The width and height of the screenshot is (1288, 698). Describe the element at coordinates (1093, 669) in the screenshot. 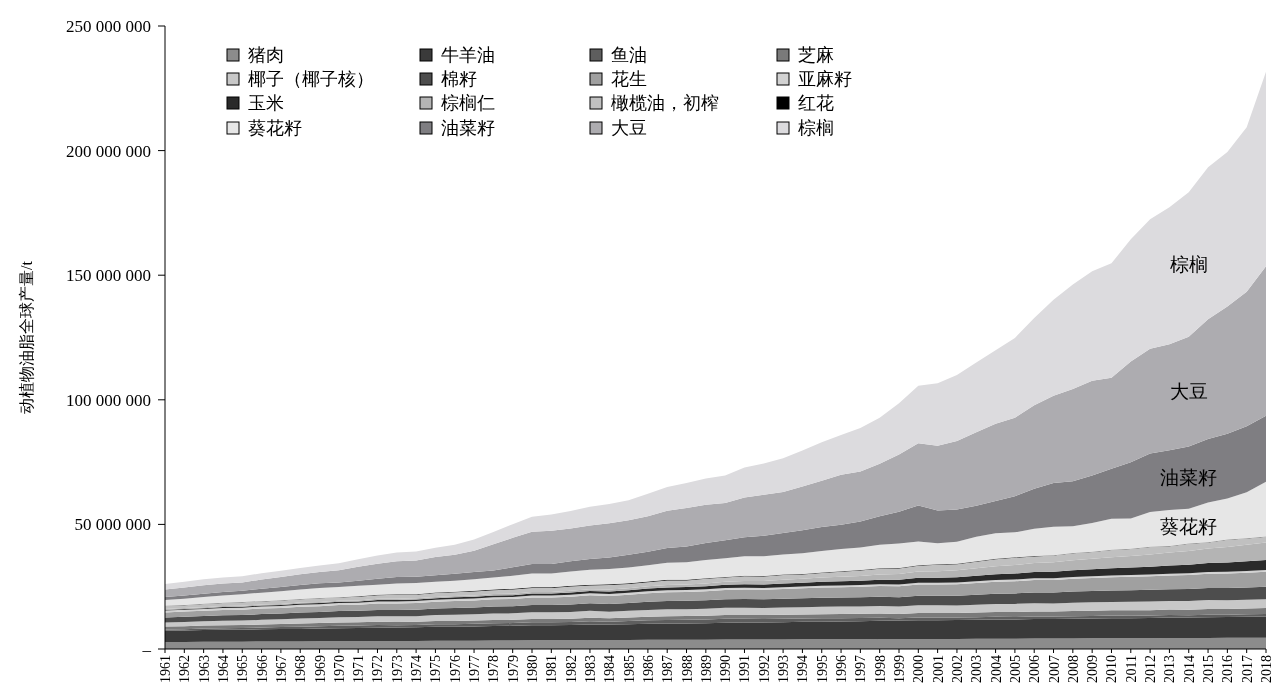

I see `x-tick-label: 2009` at that location.